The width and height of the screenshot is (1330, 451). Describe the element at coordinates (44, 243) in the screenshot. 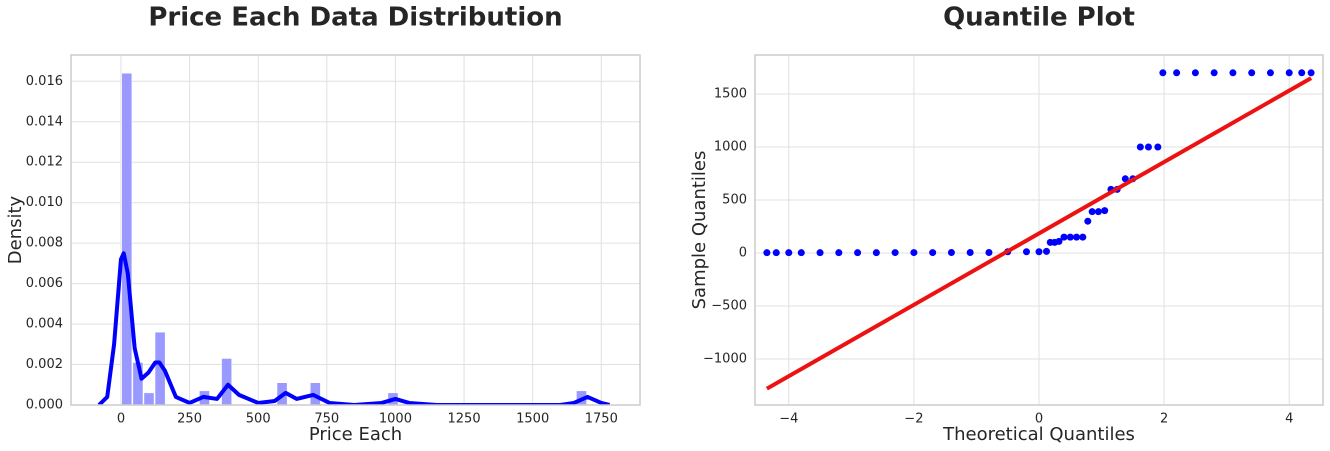

I see `y-tick-label: 0.008` at that location.